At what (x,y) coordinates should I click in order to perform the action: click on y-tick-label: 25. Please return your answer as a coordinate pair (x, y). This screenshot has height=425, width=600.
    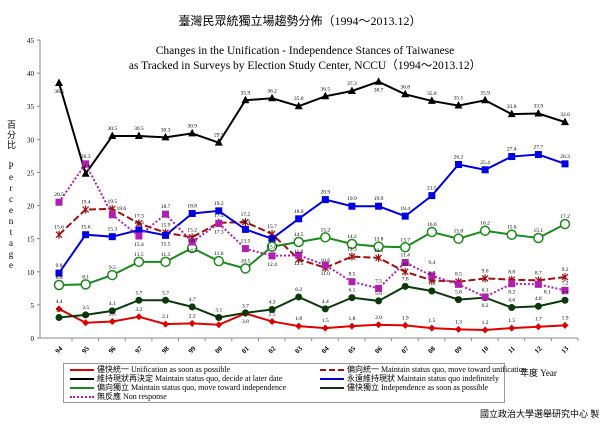
    Looking at the image, I should click on (31, 173).